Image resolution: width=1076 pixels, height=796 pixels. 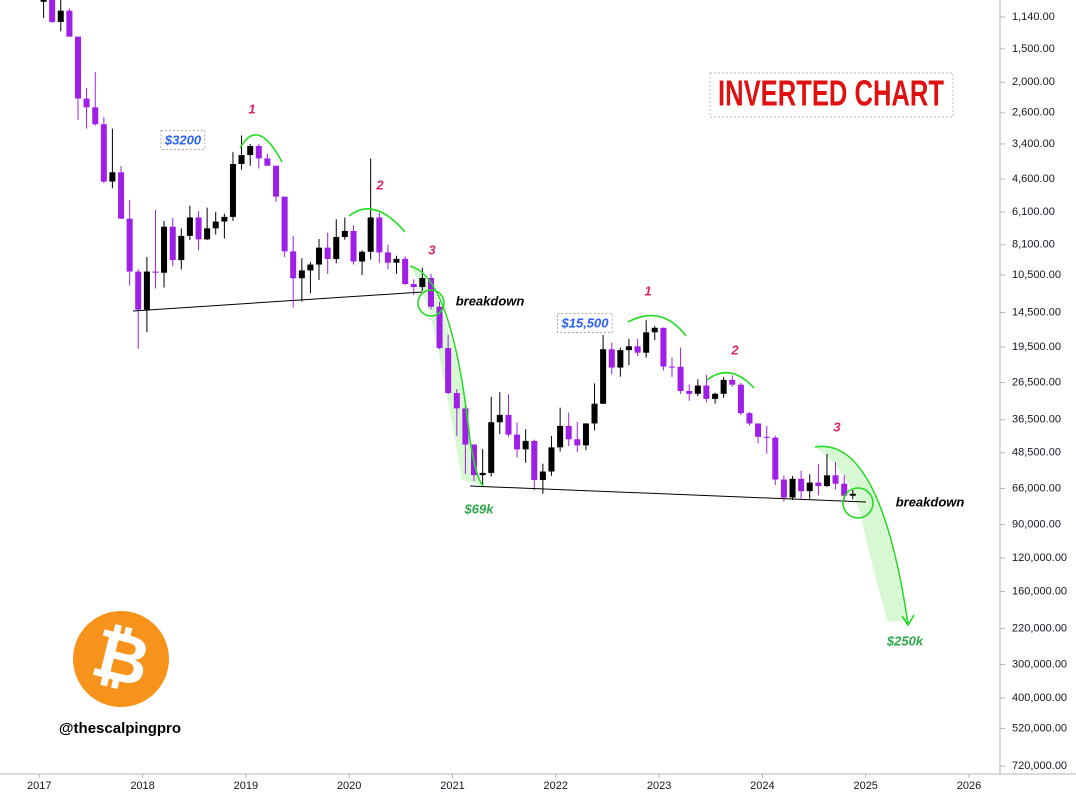 What do you see at coordinates (647, 290) in the screenshot?
I see `annotation: 1` at bounding box center [647, 290].